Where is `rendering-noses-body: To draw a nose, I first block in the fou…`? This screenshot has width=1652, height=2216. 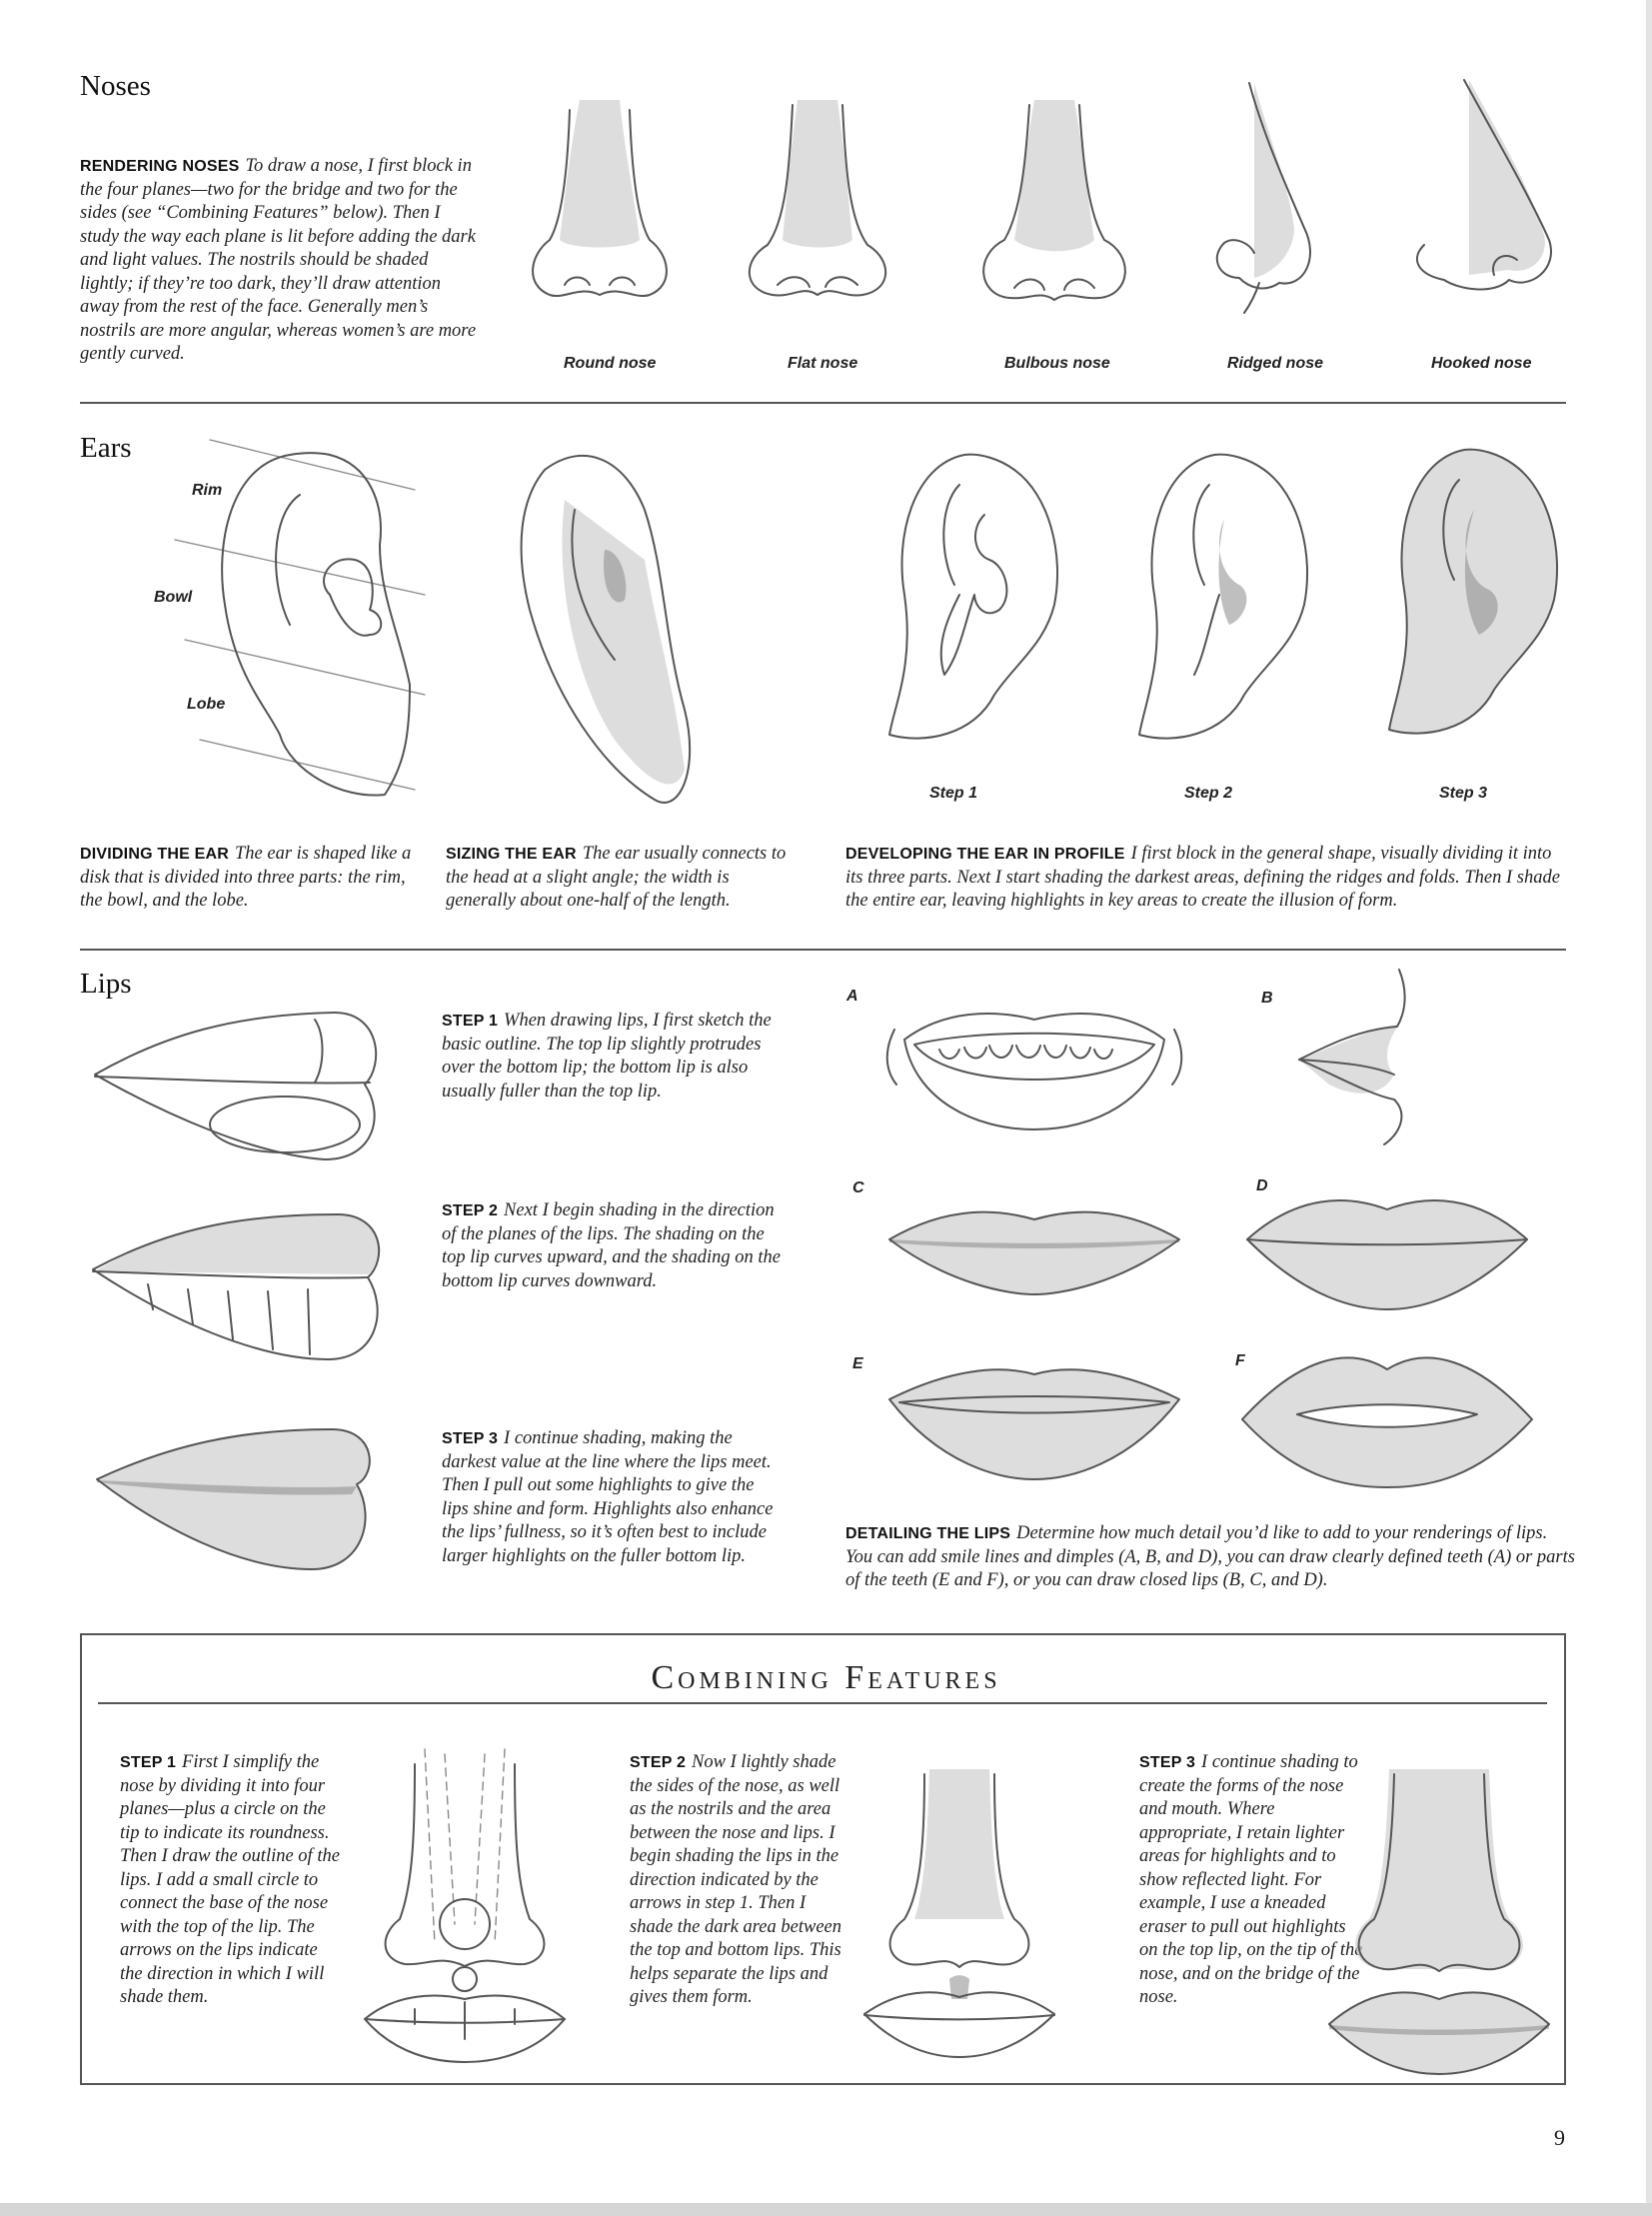
rendering-noses-body: To draw a nose, I first block in the fou… is located at coordinates (278, 260).